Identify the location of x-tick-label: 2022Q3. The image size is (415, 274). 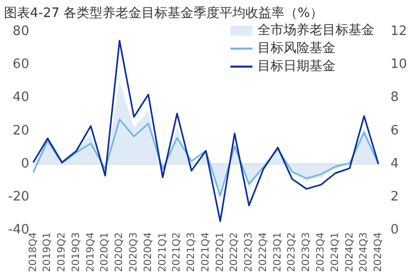
(249, 252).